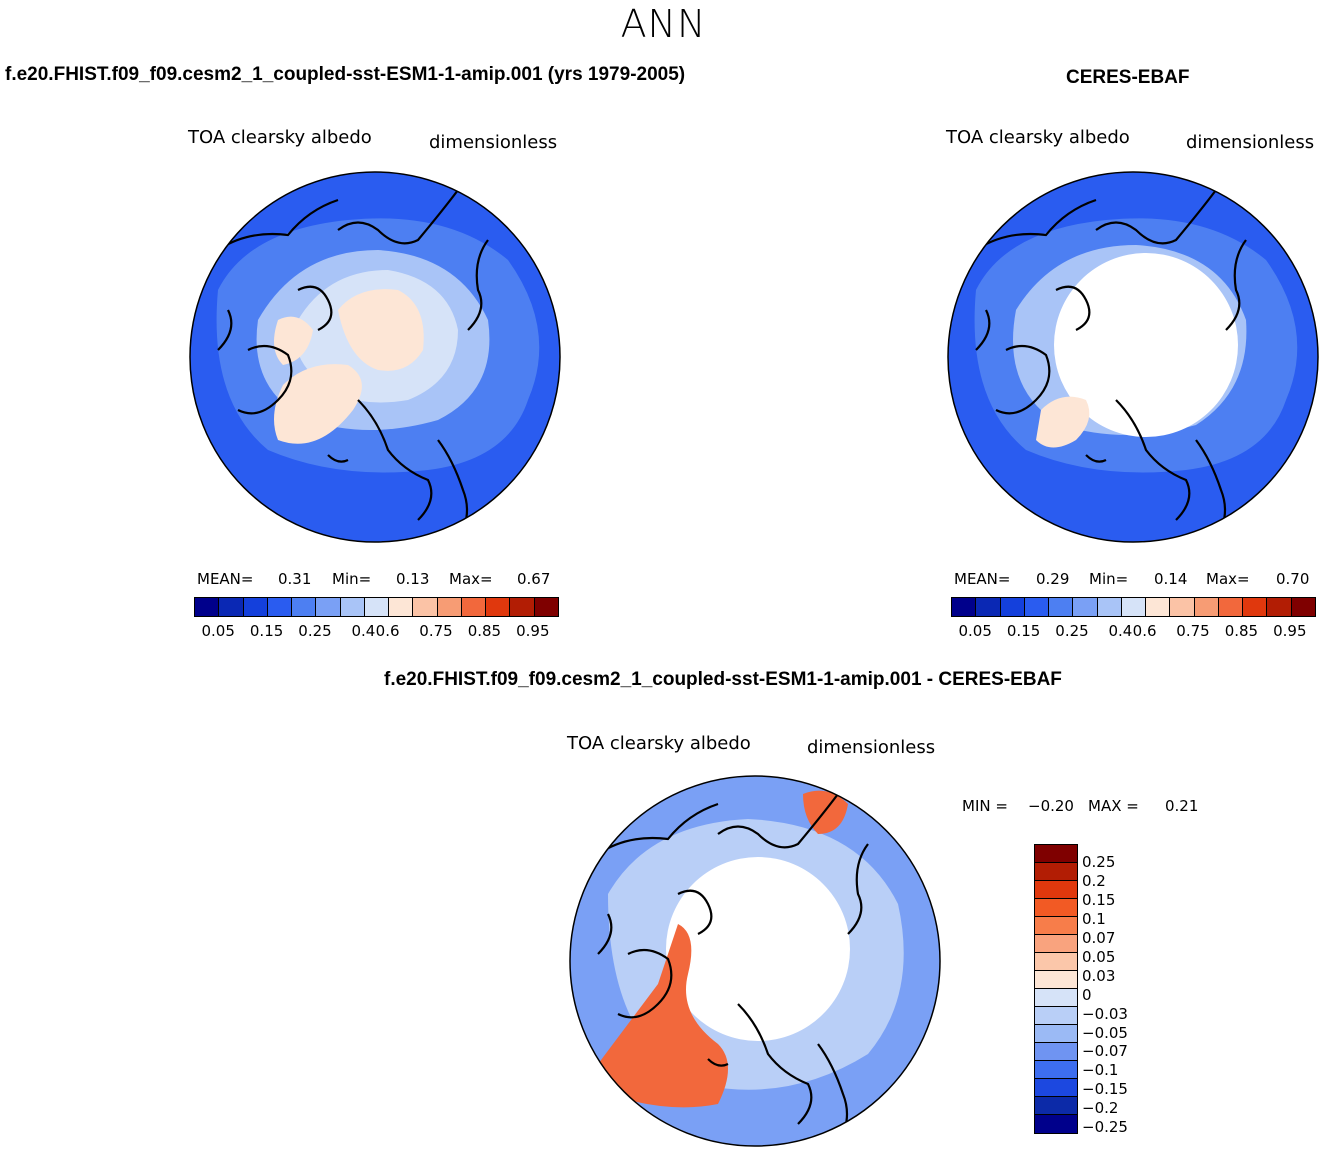 The height and width of the screenshot is (1156, 1327). Describe the element at coordinates (1053, 579) in the screenshot. I see `obs-mean-value: 0.29` at that location.